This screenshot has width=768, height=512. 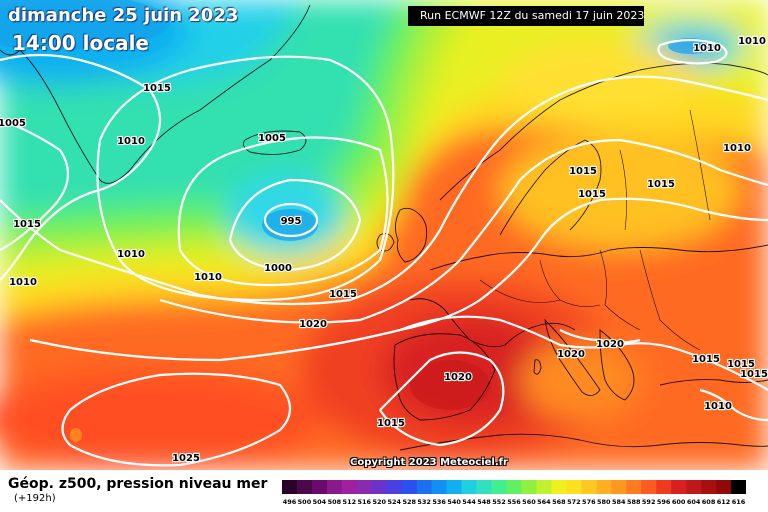 What do you see at coordinates (526, 16) in the screenshot?
I see `model-run-info: Run ECMWF 12Z du samedi 17 juin 2023` at bounding box center [526, 16].